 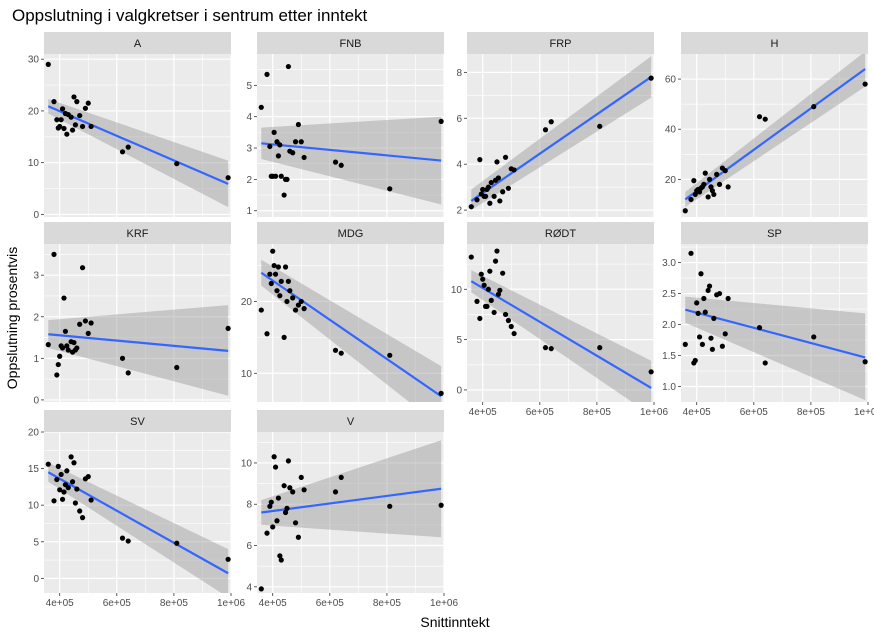 I want to click on y-tick-label: 40, so click(x=671, y=130).